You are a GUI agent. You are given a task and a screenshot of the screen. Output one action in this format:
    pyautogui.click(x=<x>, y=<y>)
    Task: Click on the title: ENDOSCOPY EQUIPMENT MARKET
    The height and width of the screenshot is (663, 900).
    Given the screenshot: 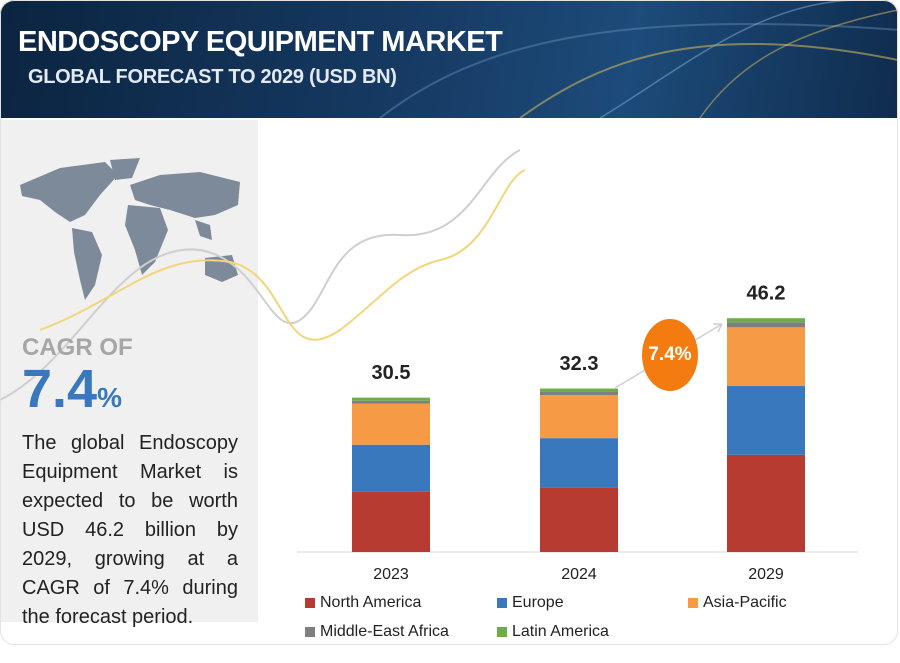 What is the action you would take?
    pyautogui.click(x=260, y=42)
    